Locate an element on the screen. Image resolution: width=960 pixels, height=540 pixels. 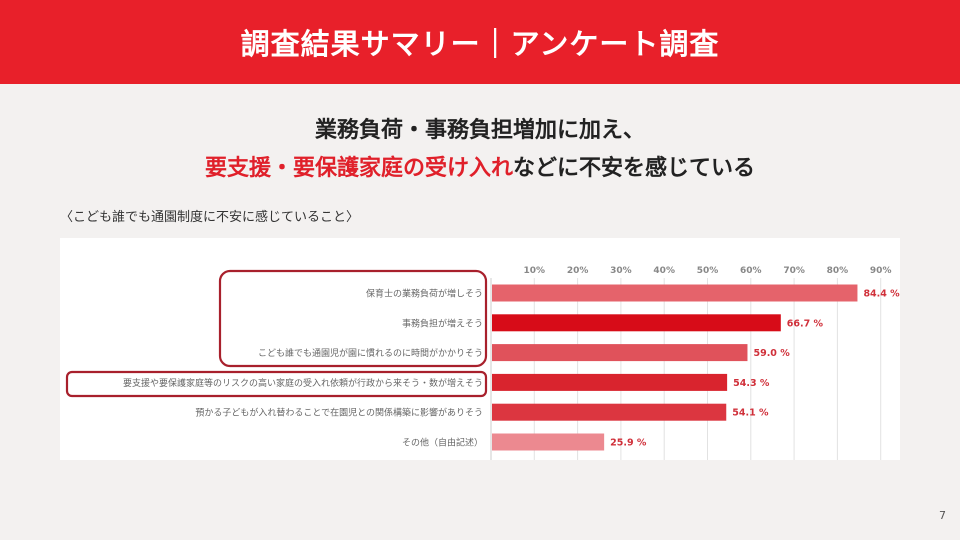
tick-label: 50% is located at coordinates (708, 271).